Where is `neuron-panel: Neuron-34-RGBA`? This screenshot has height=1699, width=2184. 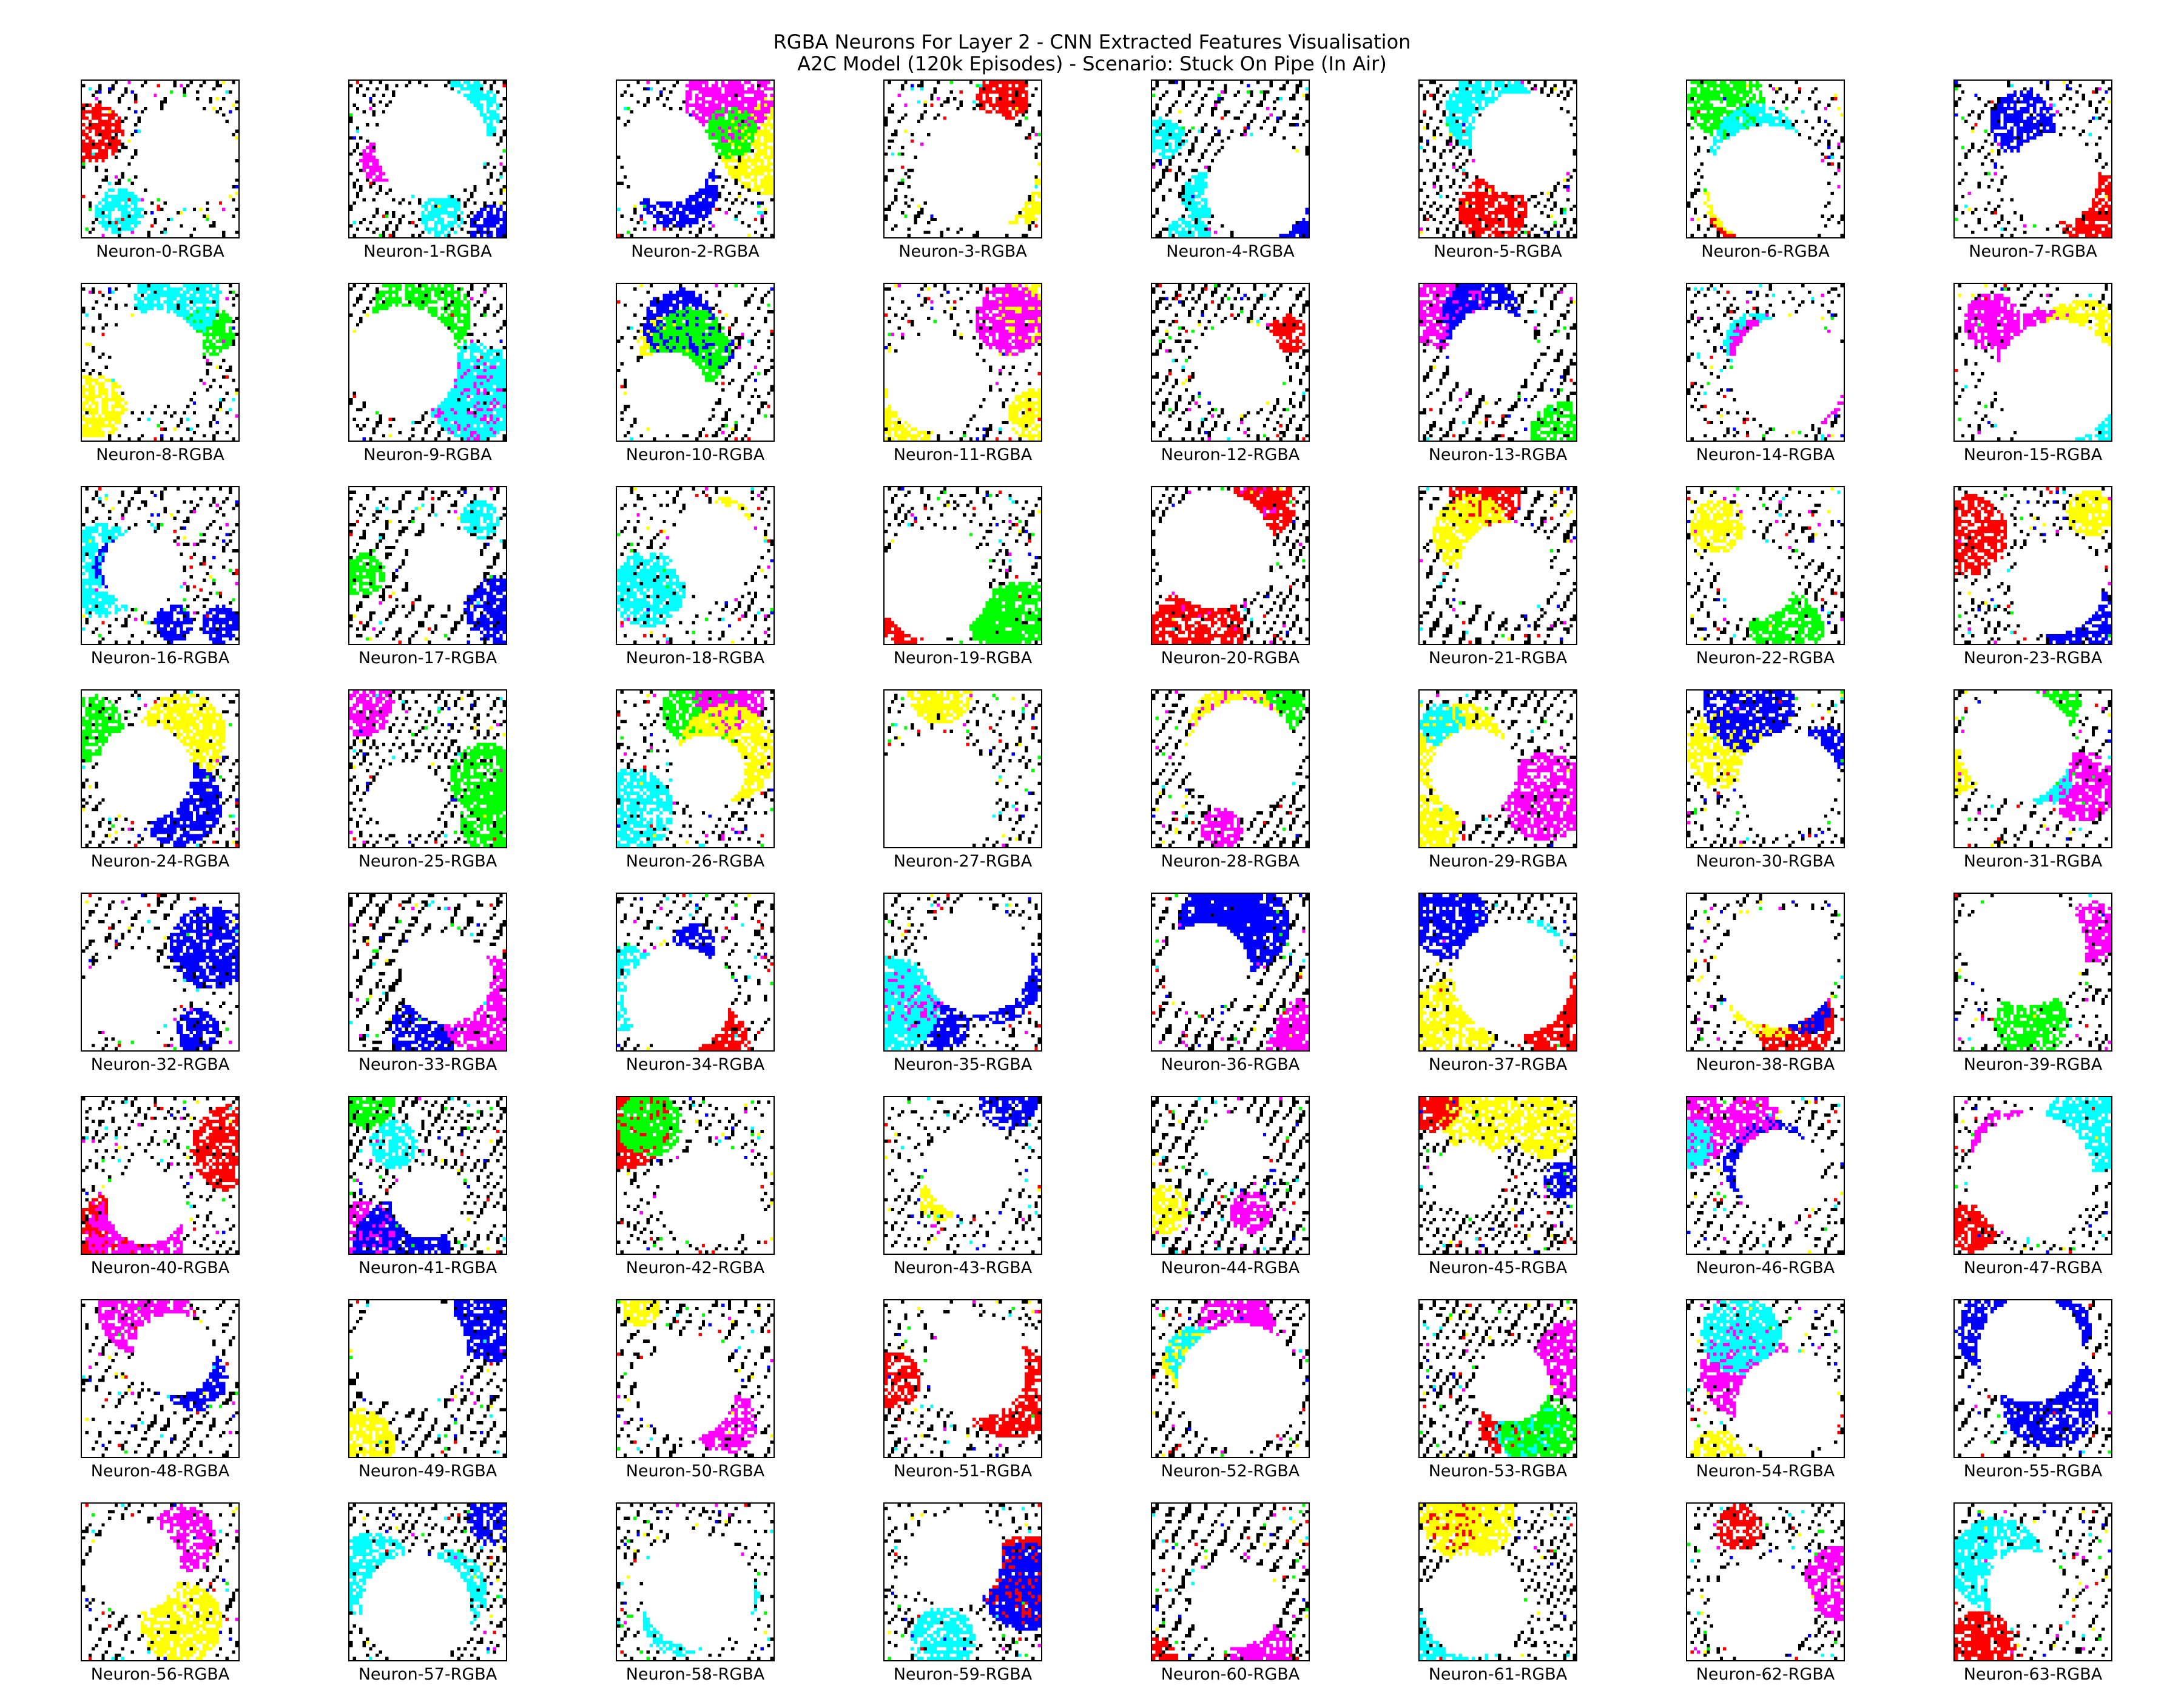
neuron-panel: Neuron-34-RGBA is located at coordinates (695, 984).